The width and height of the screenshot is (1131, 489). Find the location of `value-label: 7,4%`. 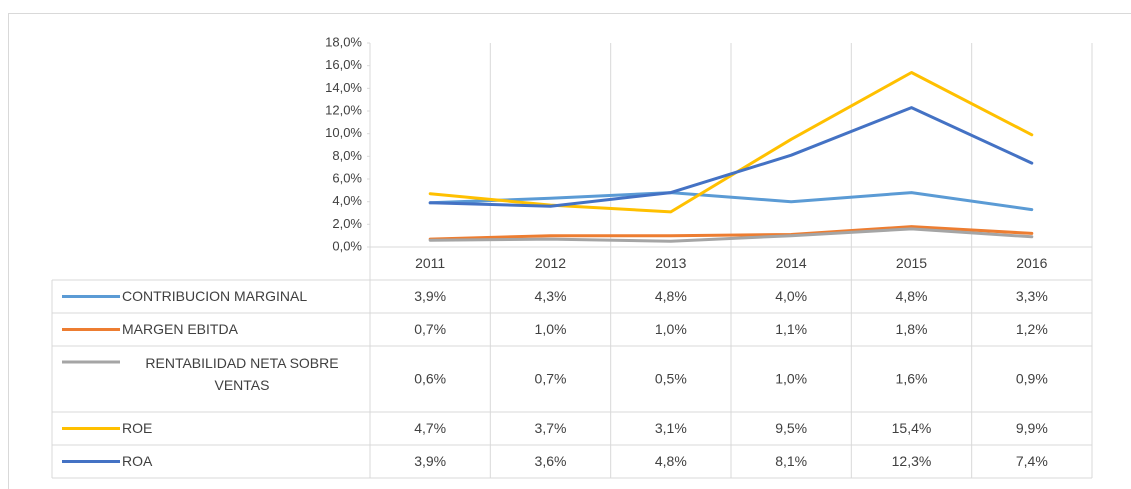

value-label: 7,4% is located at coordinates (1032, 461).